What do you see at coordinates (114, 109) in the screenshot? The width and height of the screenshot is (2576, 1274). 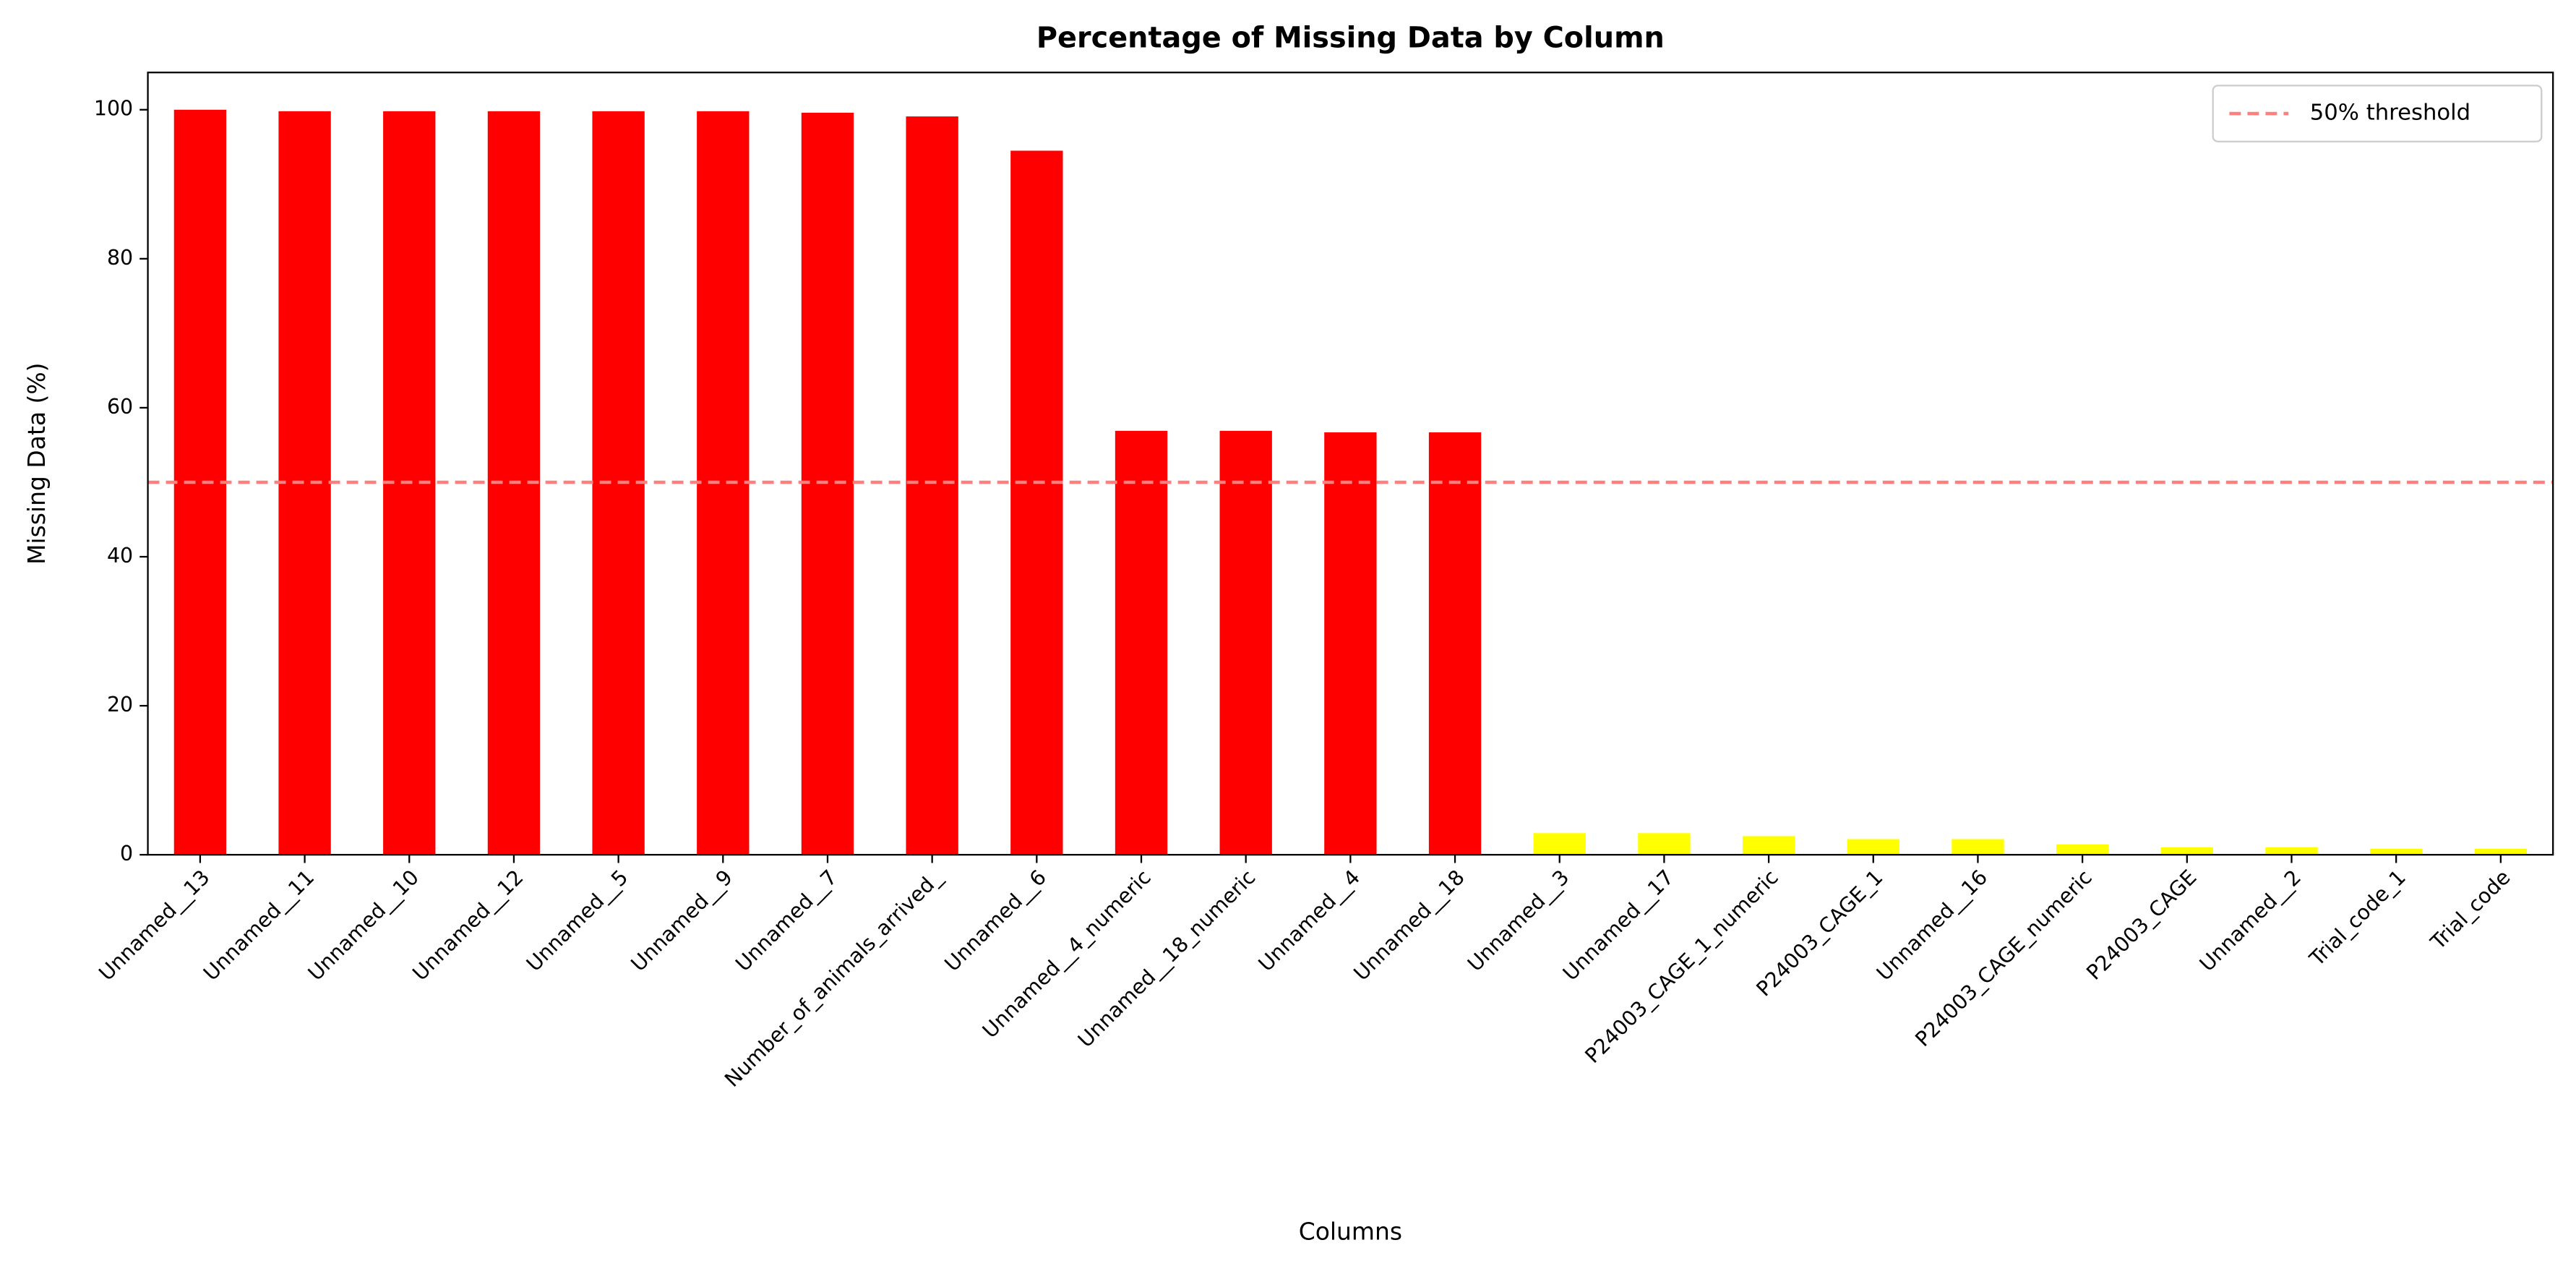 I see `y-tick-label: 100` at bounding box center [114, 109].